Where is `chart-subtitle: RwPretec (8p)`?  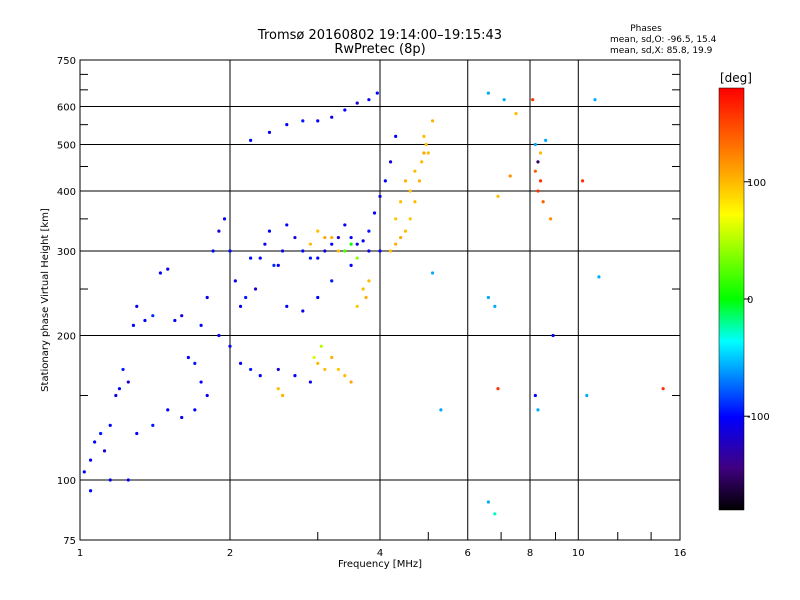
chart-subtitle: RwPretec (8p) is located at coordinates (379, 49).